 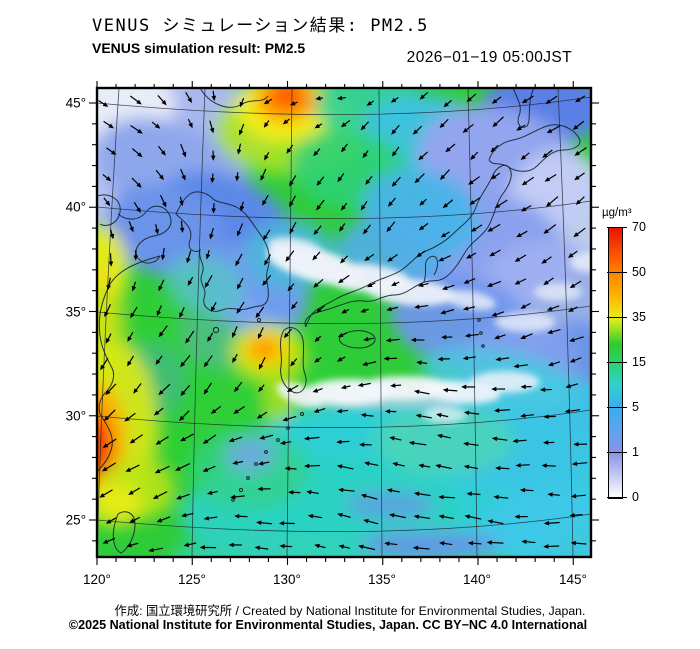 I want to click on colorbar-tick-label: 1, so click(x=635, y=452).